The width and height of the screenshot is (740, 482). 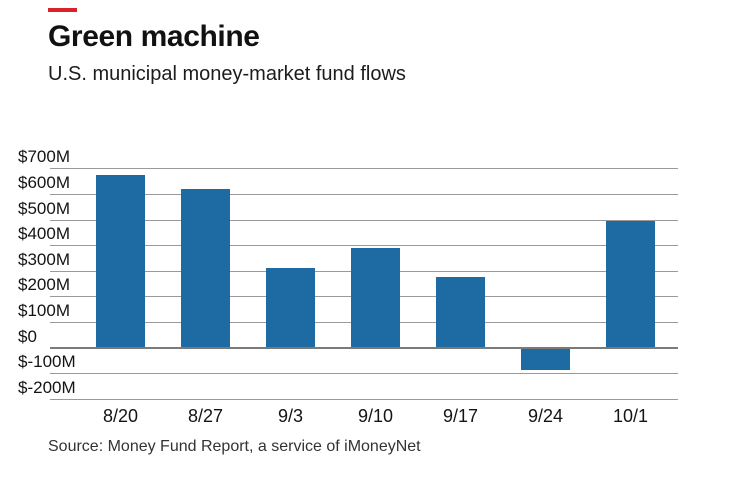 What do you see at coordinates (44, 285) in the screenshot?
I see `y-axis-label: $200M` at bounding box center [44, 285].